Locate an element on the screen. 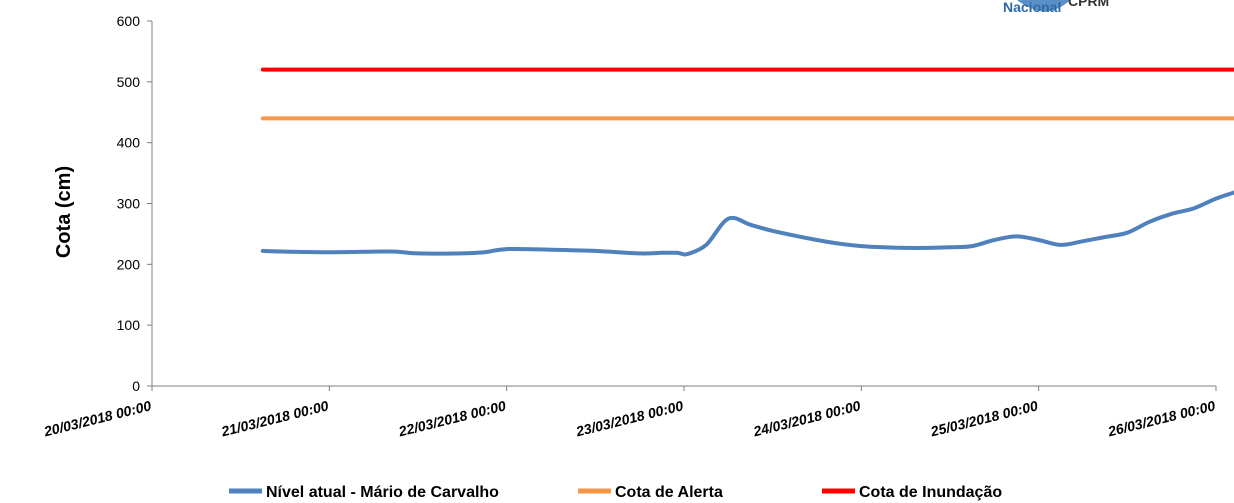  y-axis-label: Cota (cm) is located at coordinates (64, 212).